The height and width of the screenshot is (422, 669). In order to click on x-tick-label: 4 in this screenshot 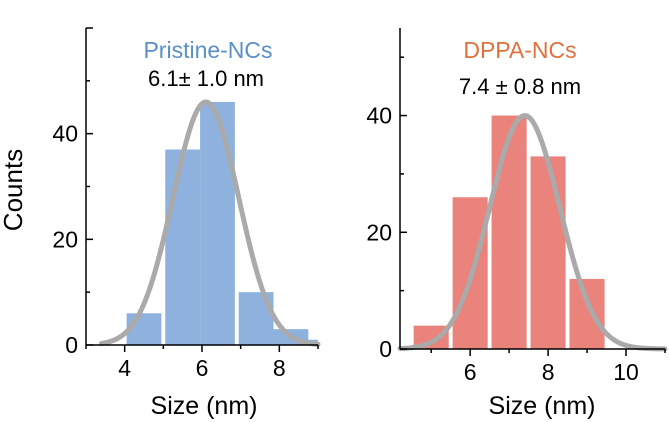, I will do `click(124, 368)`.